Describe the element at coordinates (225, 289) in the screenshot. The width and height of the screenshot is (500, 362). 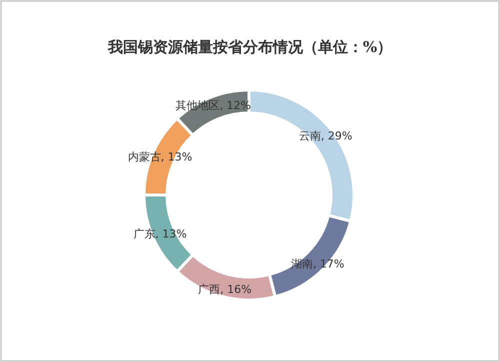
I see `slice-label: 广西, 16%` at that location.